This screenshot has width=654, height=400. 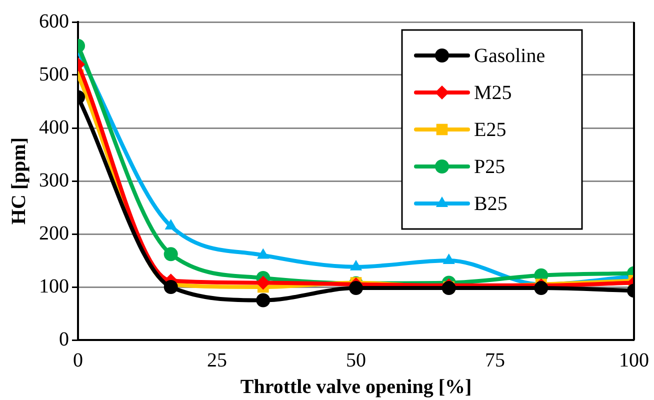 I want to click on y-tick-label: 300, so click(x=54, y=180).